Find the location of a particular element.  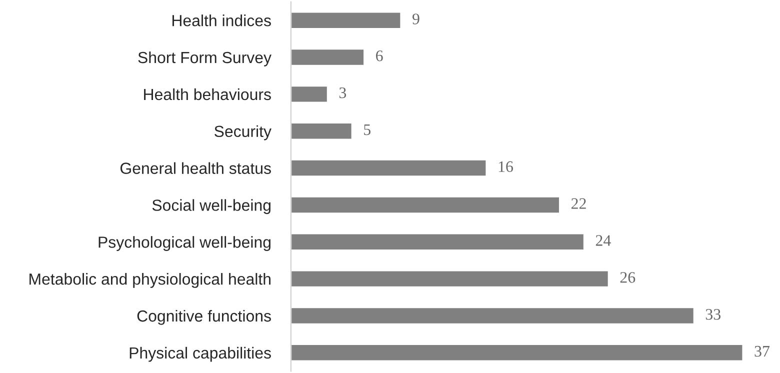

y-tick-label: Health indices is located at coordinates (221, 20).